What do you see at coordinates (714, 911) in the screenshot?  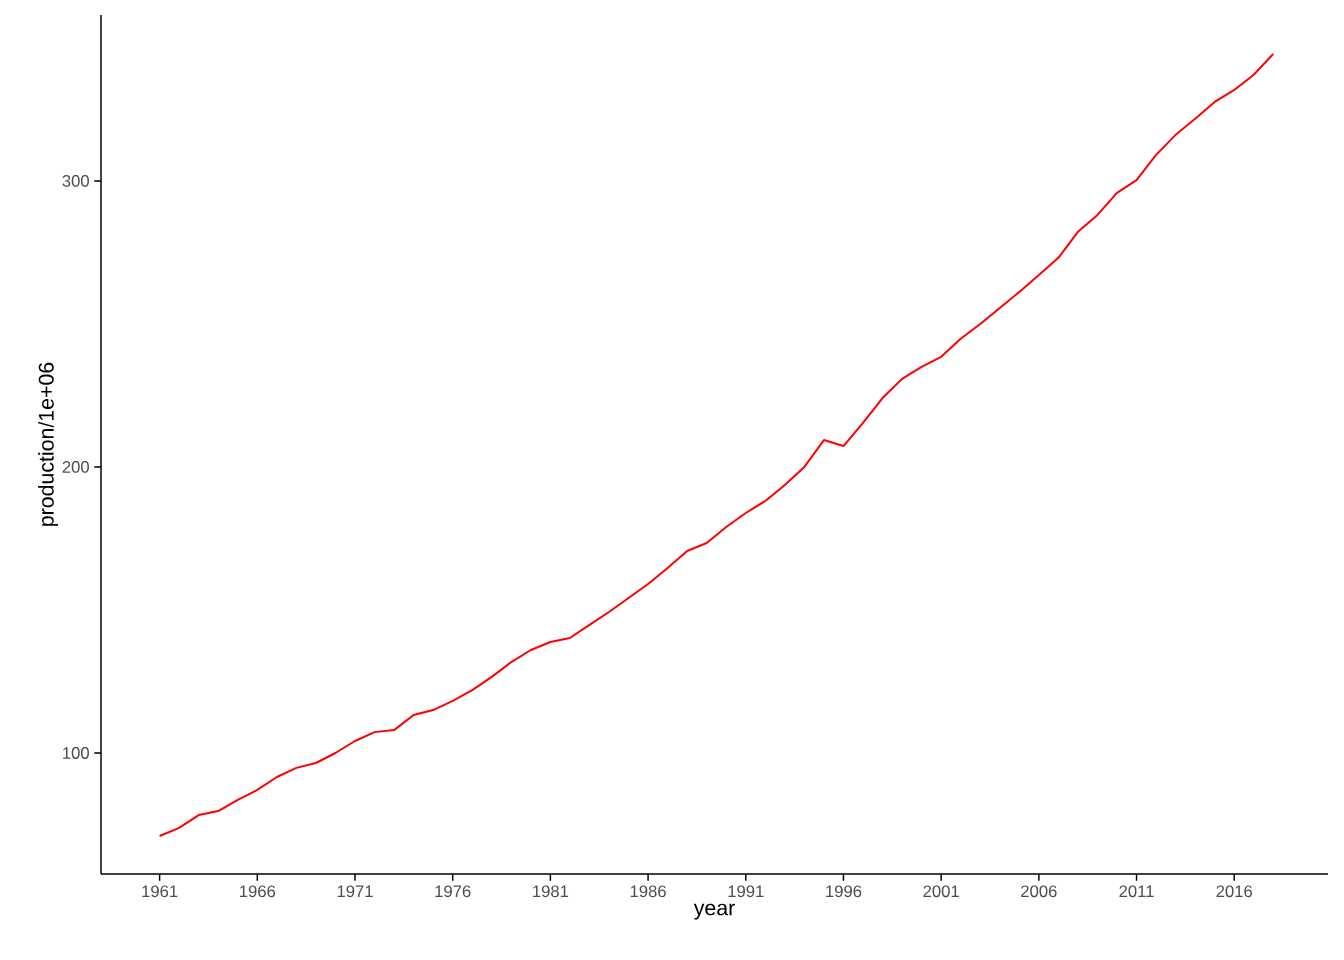 I see `x-axis-title: year` at bounding box center [714, 911].